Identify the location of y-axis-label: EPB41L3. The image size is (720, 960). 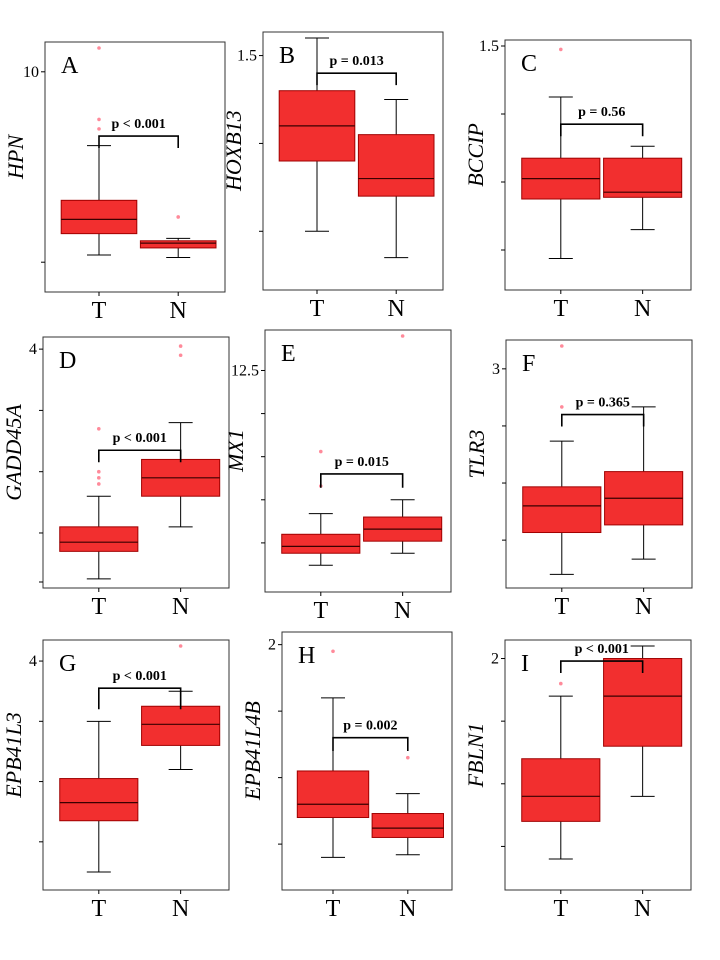
(13, 755).